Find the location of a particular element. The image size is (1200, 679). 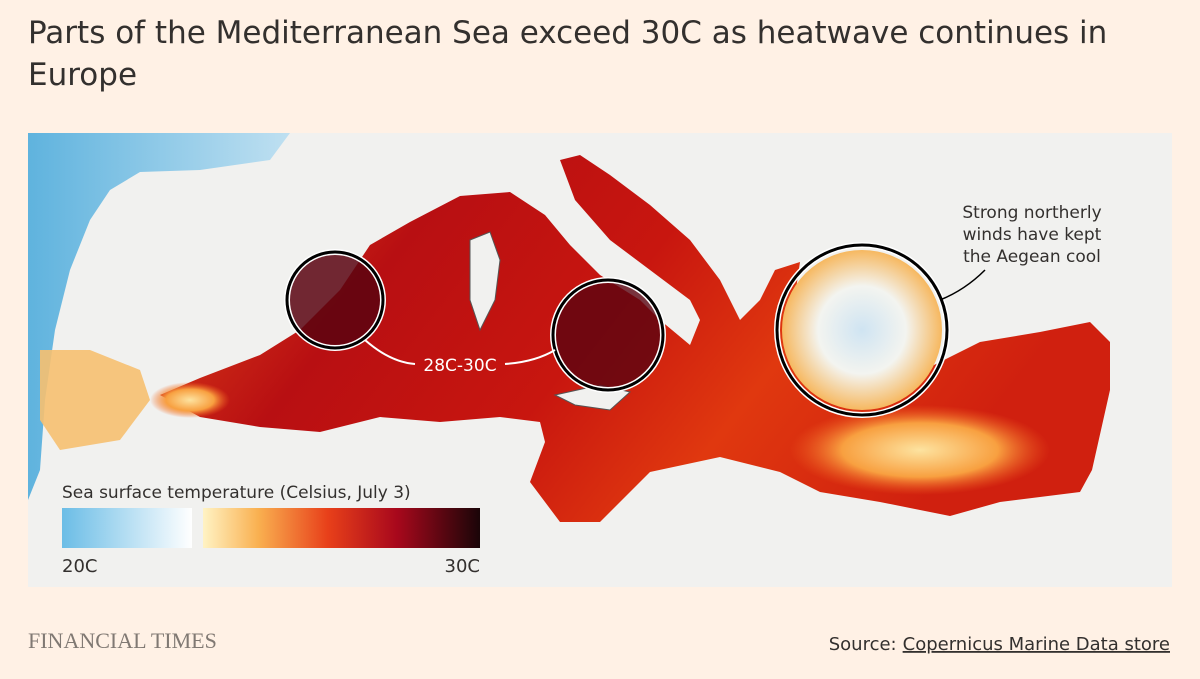

brand: FINANCIAL TIMES is located at coordinates (122, 640).